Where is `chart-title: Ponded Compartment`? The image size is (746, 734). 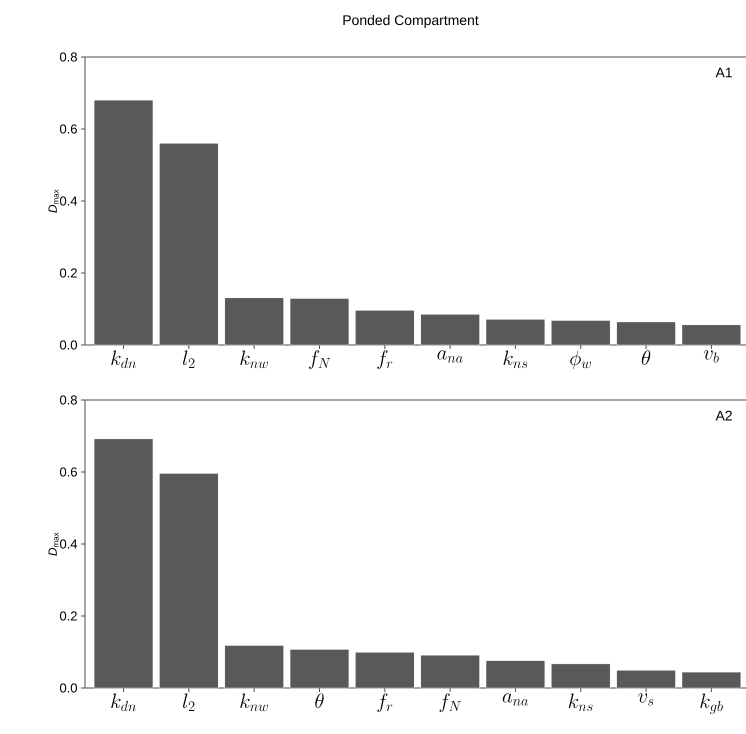
chart-title: Ponded Compartment is located at coordinates (411, 21).